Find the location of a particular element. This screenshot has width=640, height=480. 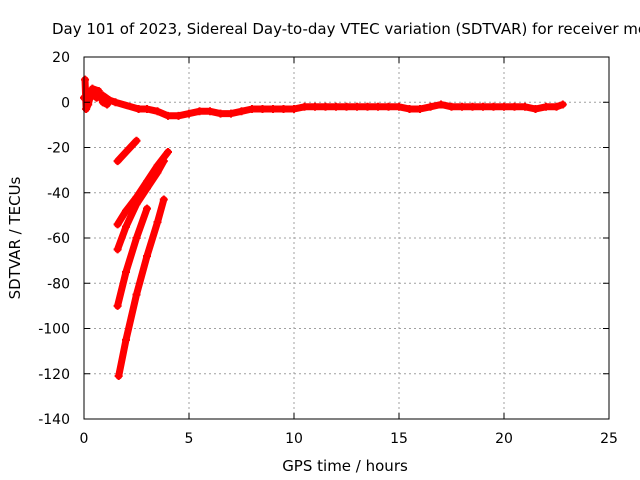

x-tick-label: 15 is located at coordinates (399, 439).